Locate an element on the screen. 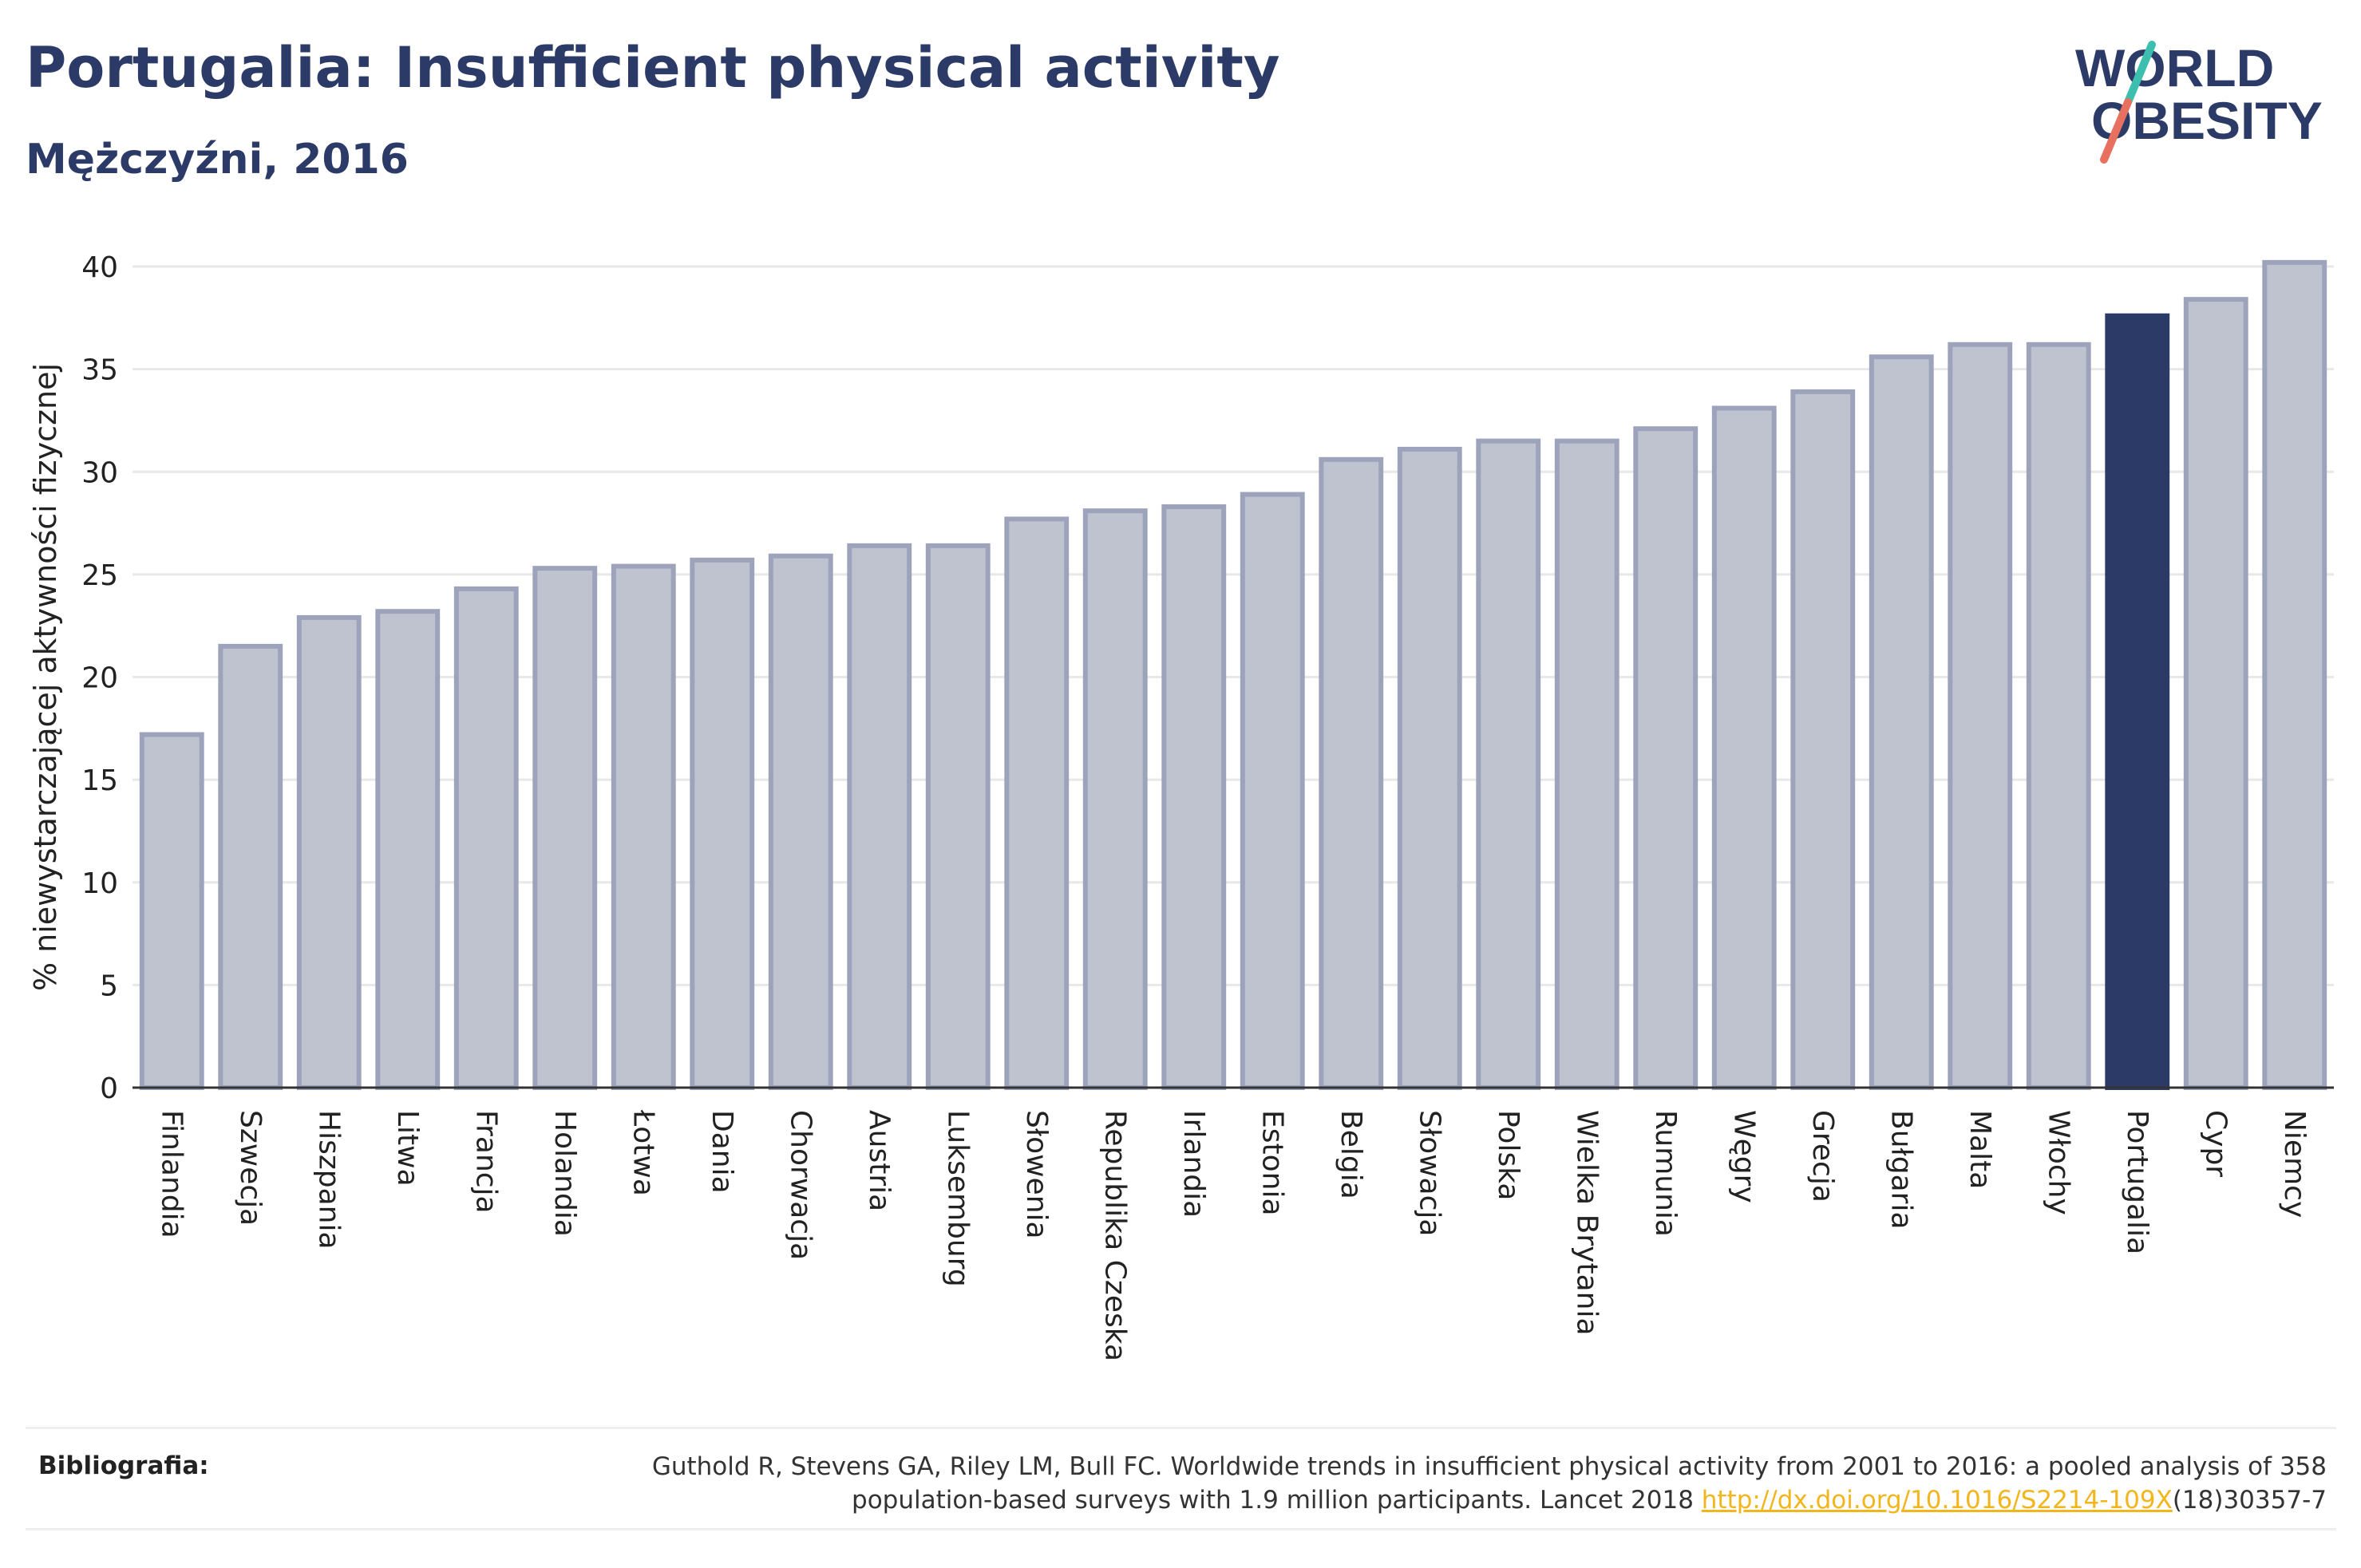  logo-slash-coral is located at coordinates (2116, 131).